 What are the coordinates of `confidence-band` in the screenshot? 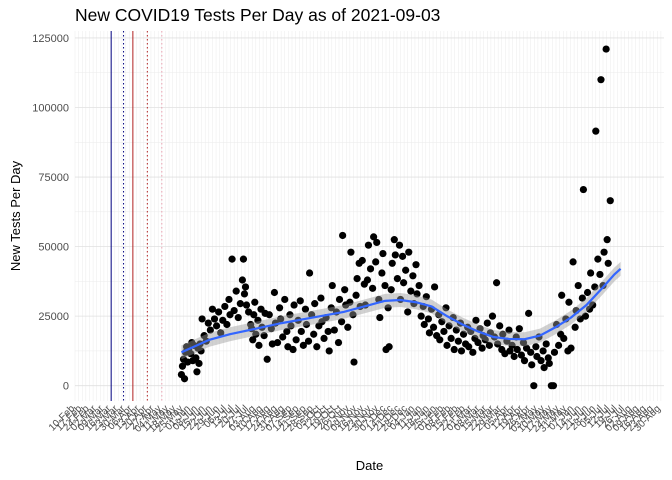 It's located at (401, 310).